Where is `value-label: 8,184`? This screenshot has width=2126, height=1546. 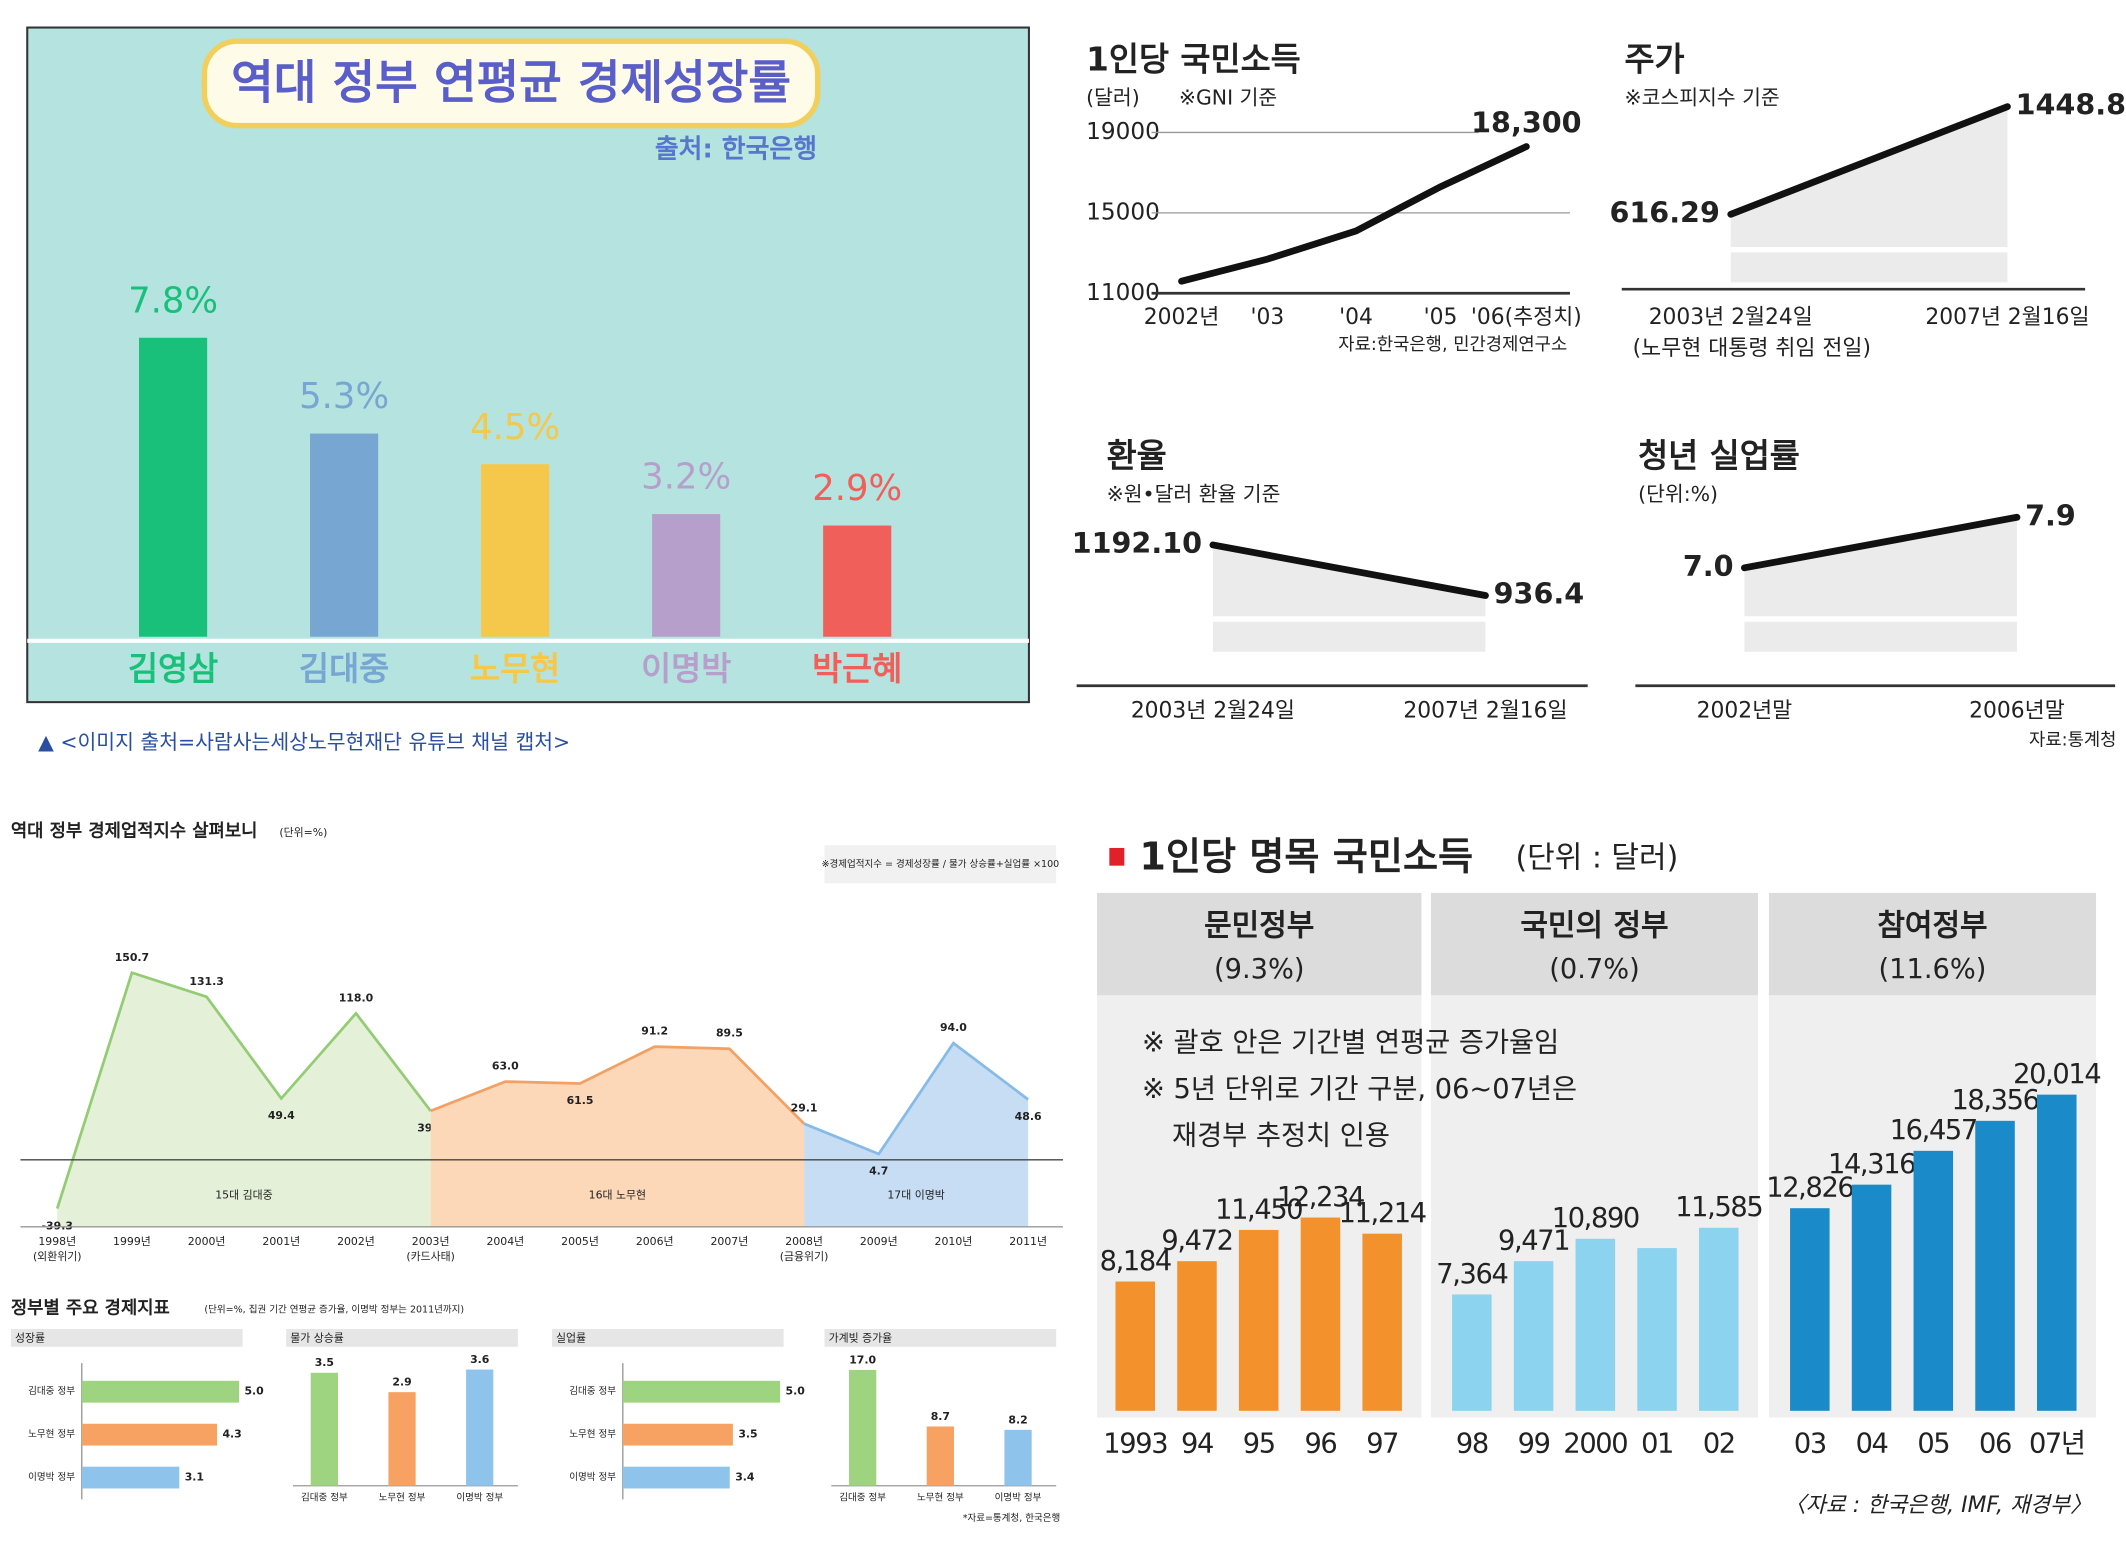 value-label: 8,184 is located at coordinates (1135, 1261).